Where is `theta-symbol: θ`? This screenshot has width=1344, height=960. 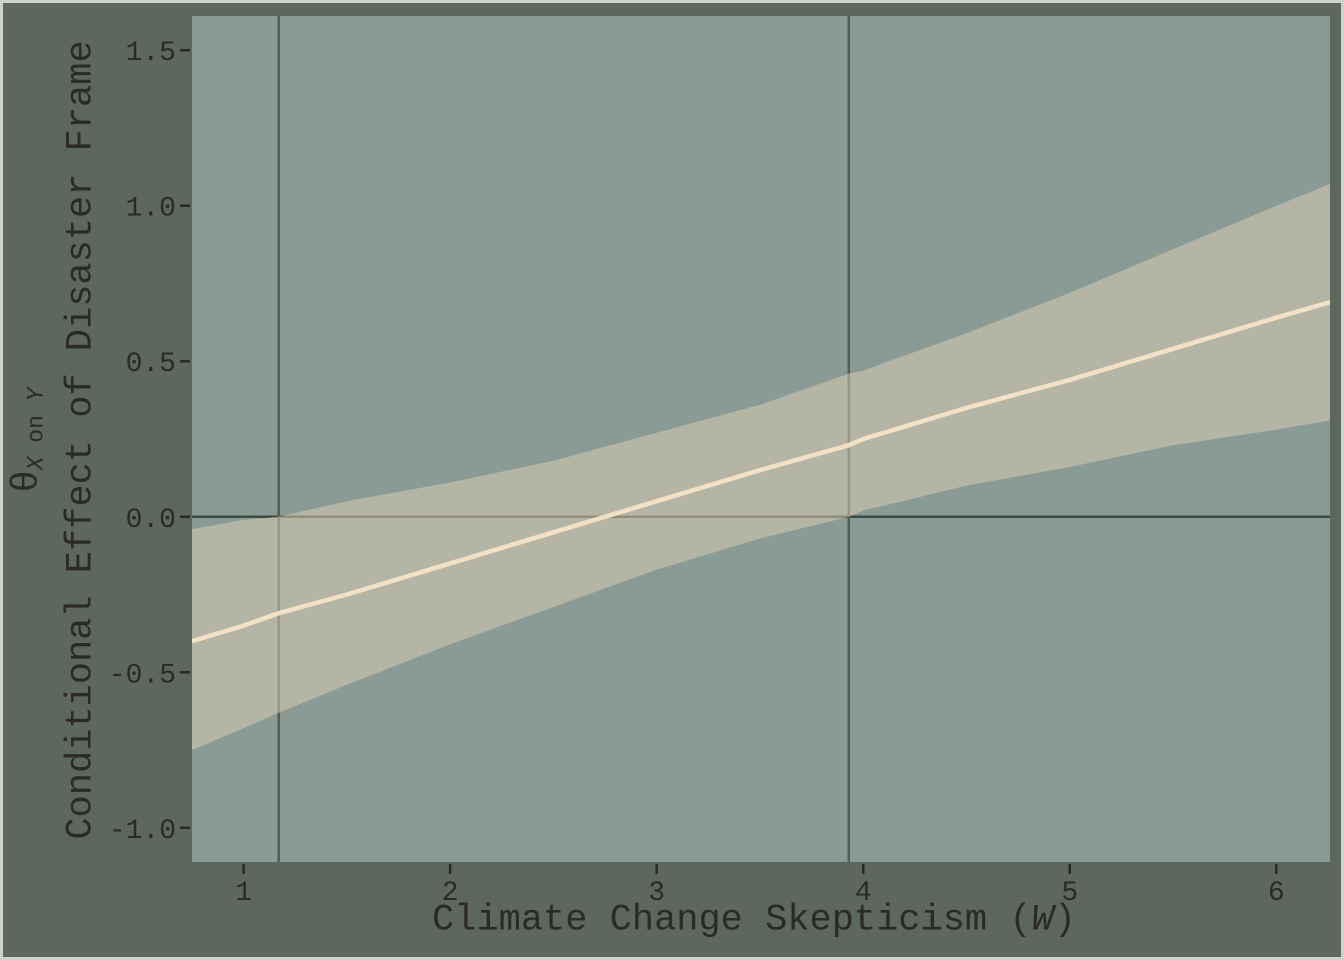
theta-symbol: θ is located at coordinates (27, 481).